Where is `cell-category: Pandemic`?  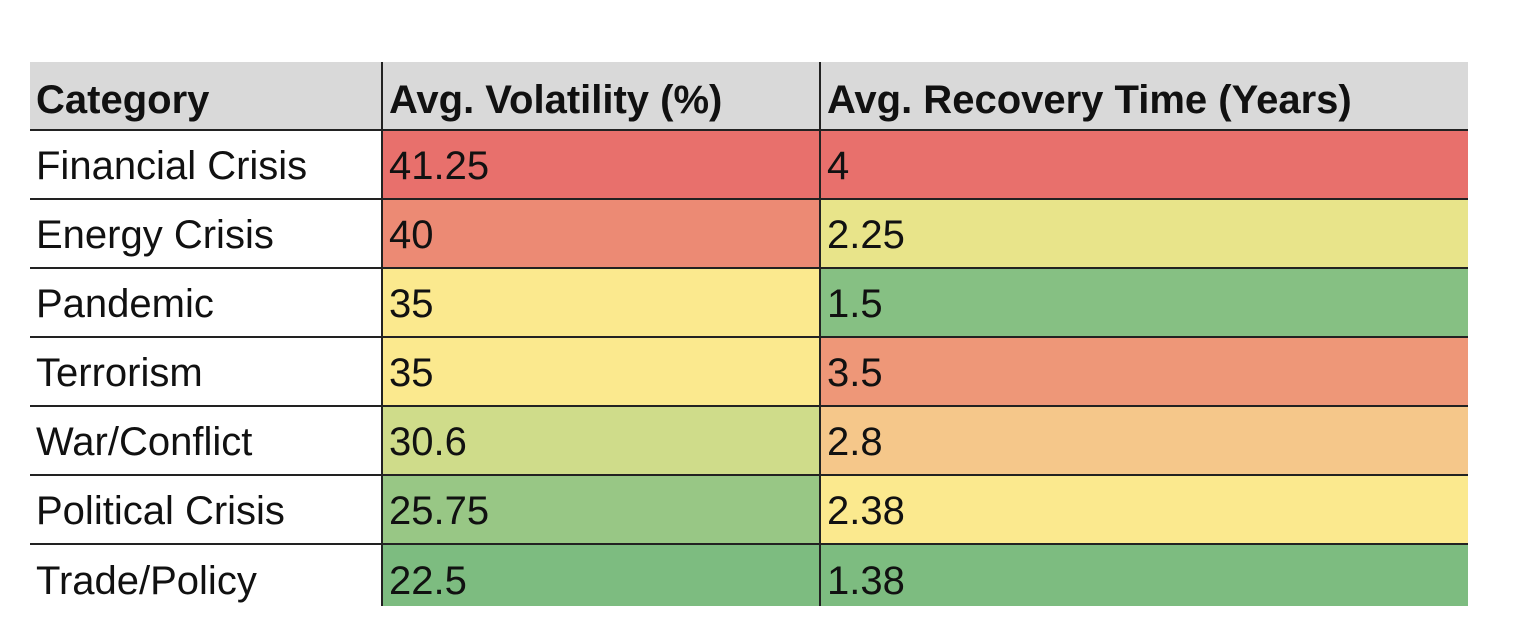 cell-category: Pandemic is located at coordinates (206, 302).